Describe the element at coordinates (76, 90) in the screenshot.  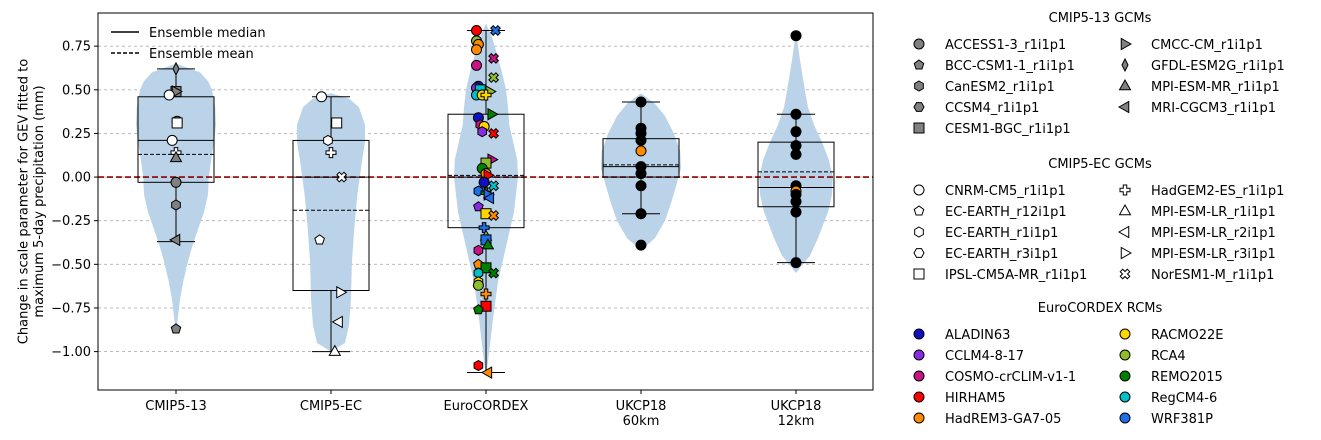
I see `y-tick-label: 0.50` at that location.